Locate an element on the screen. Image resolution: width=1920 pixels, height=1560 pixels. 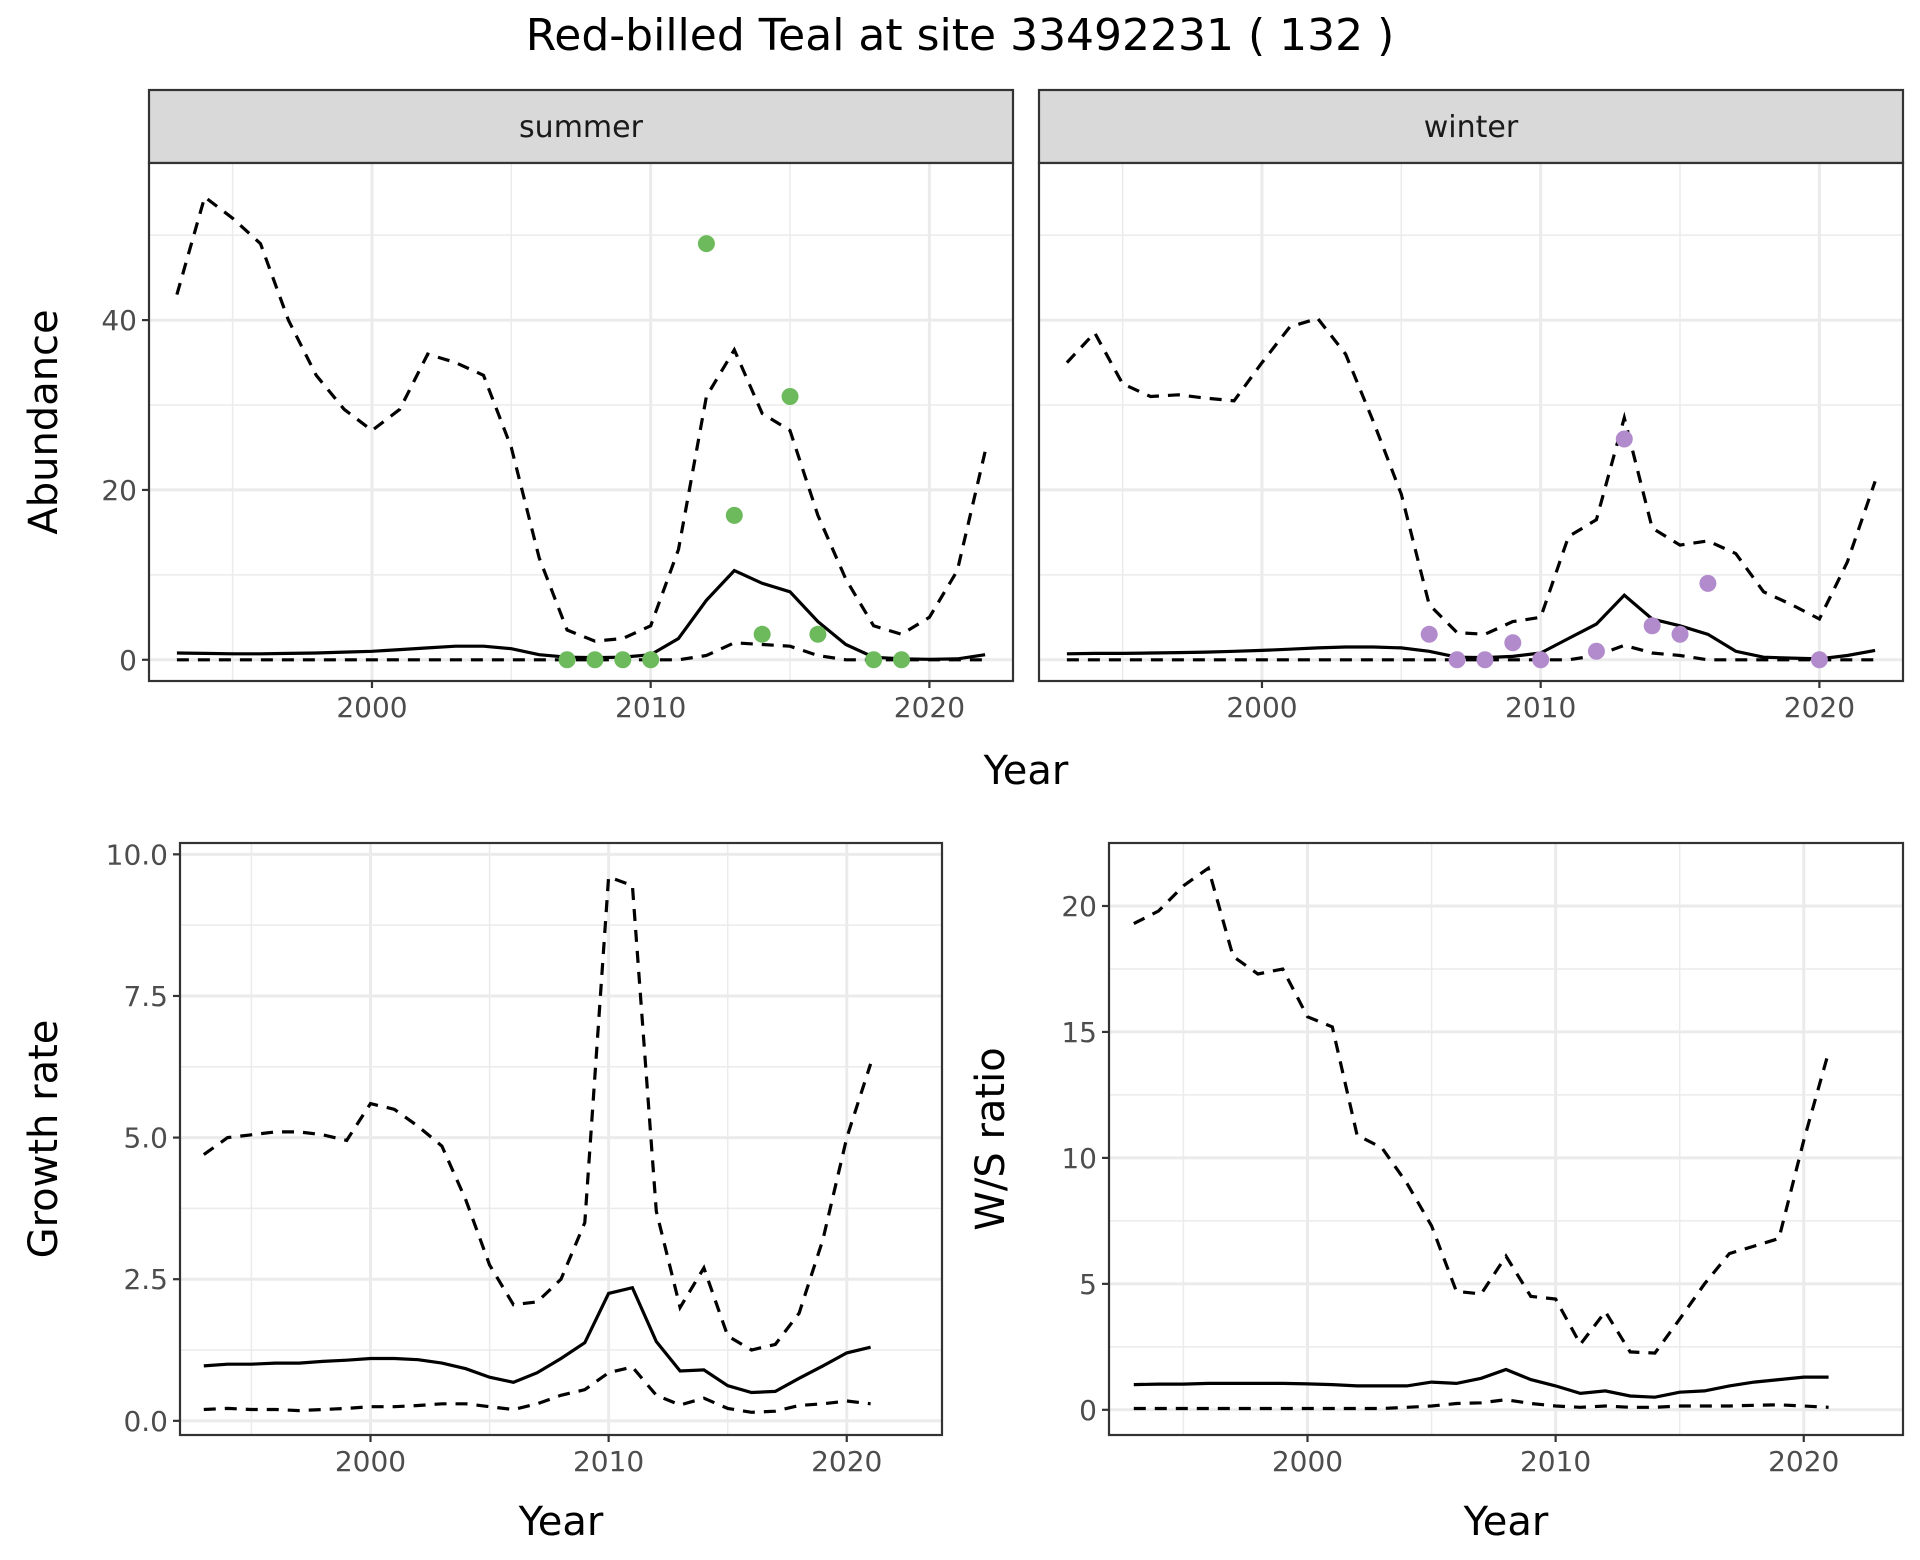
ws-ratio-x-tick-label: 2010 is located at coordinates (1555, 1461).